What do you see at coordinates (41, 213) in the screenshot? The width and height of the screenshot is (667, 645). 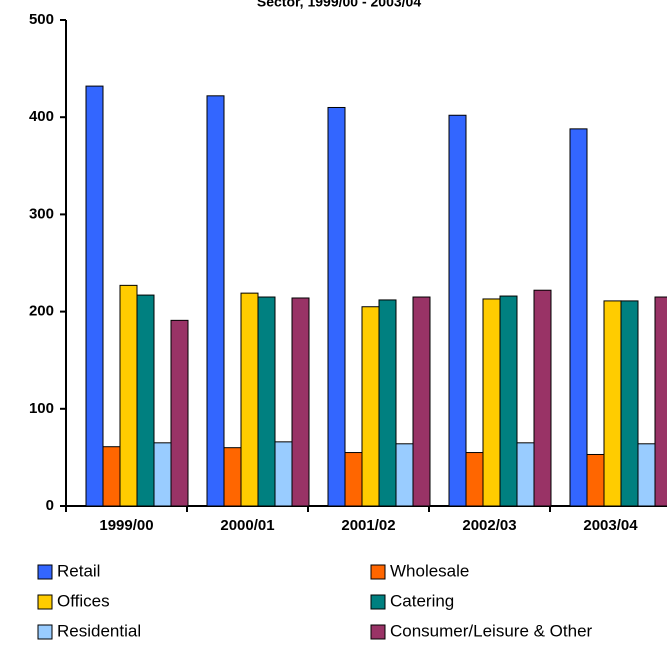 I see `y-tick-label: 300` at bounding box center [41, 213].